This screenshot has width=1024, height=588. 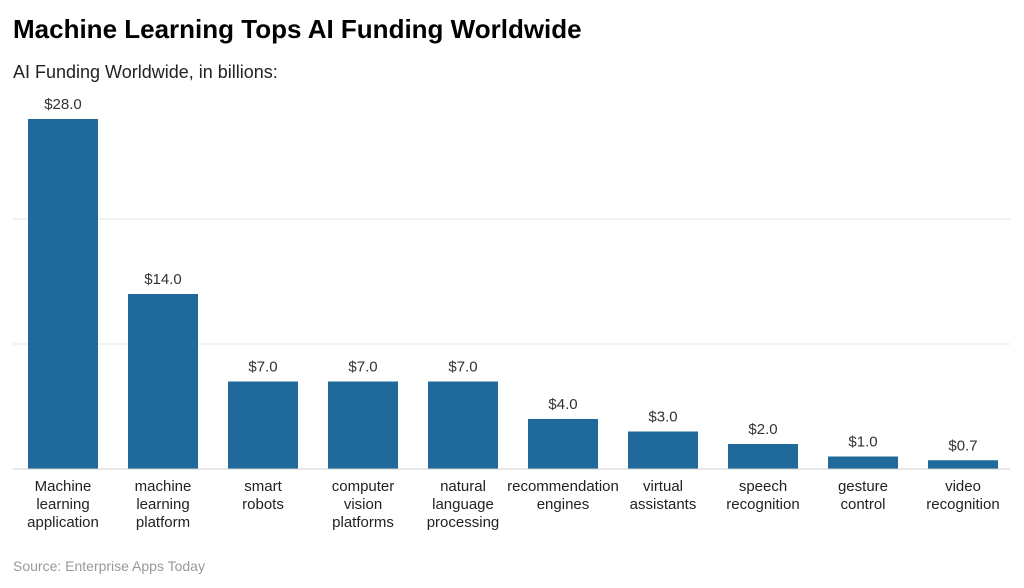 I want to click on category-label: smart, so click(x=263, y=486).